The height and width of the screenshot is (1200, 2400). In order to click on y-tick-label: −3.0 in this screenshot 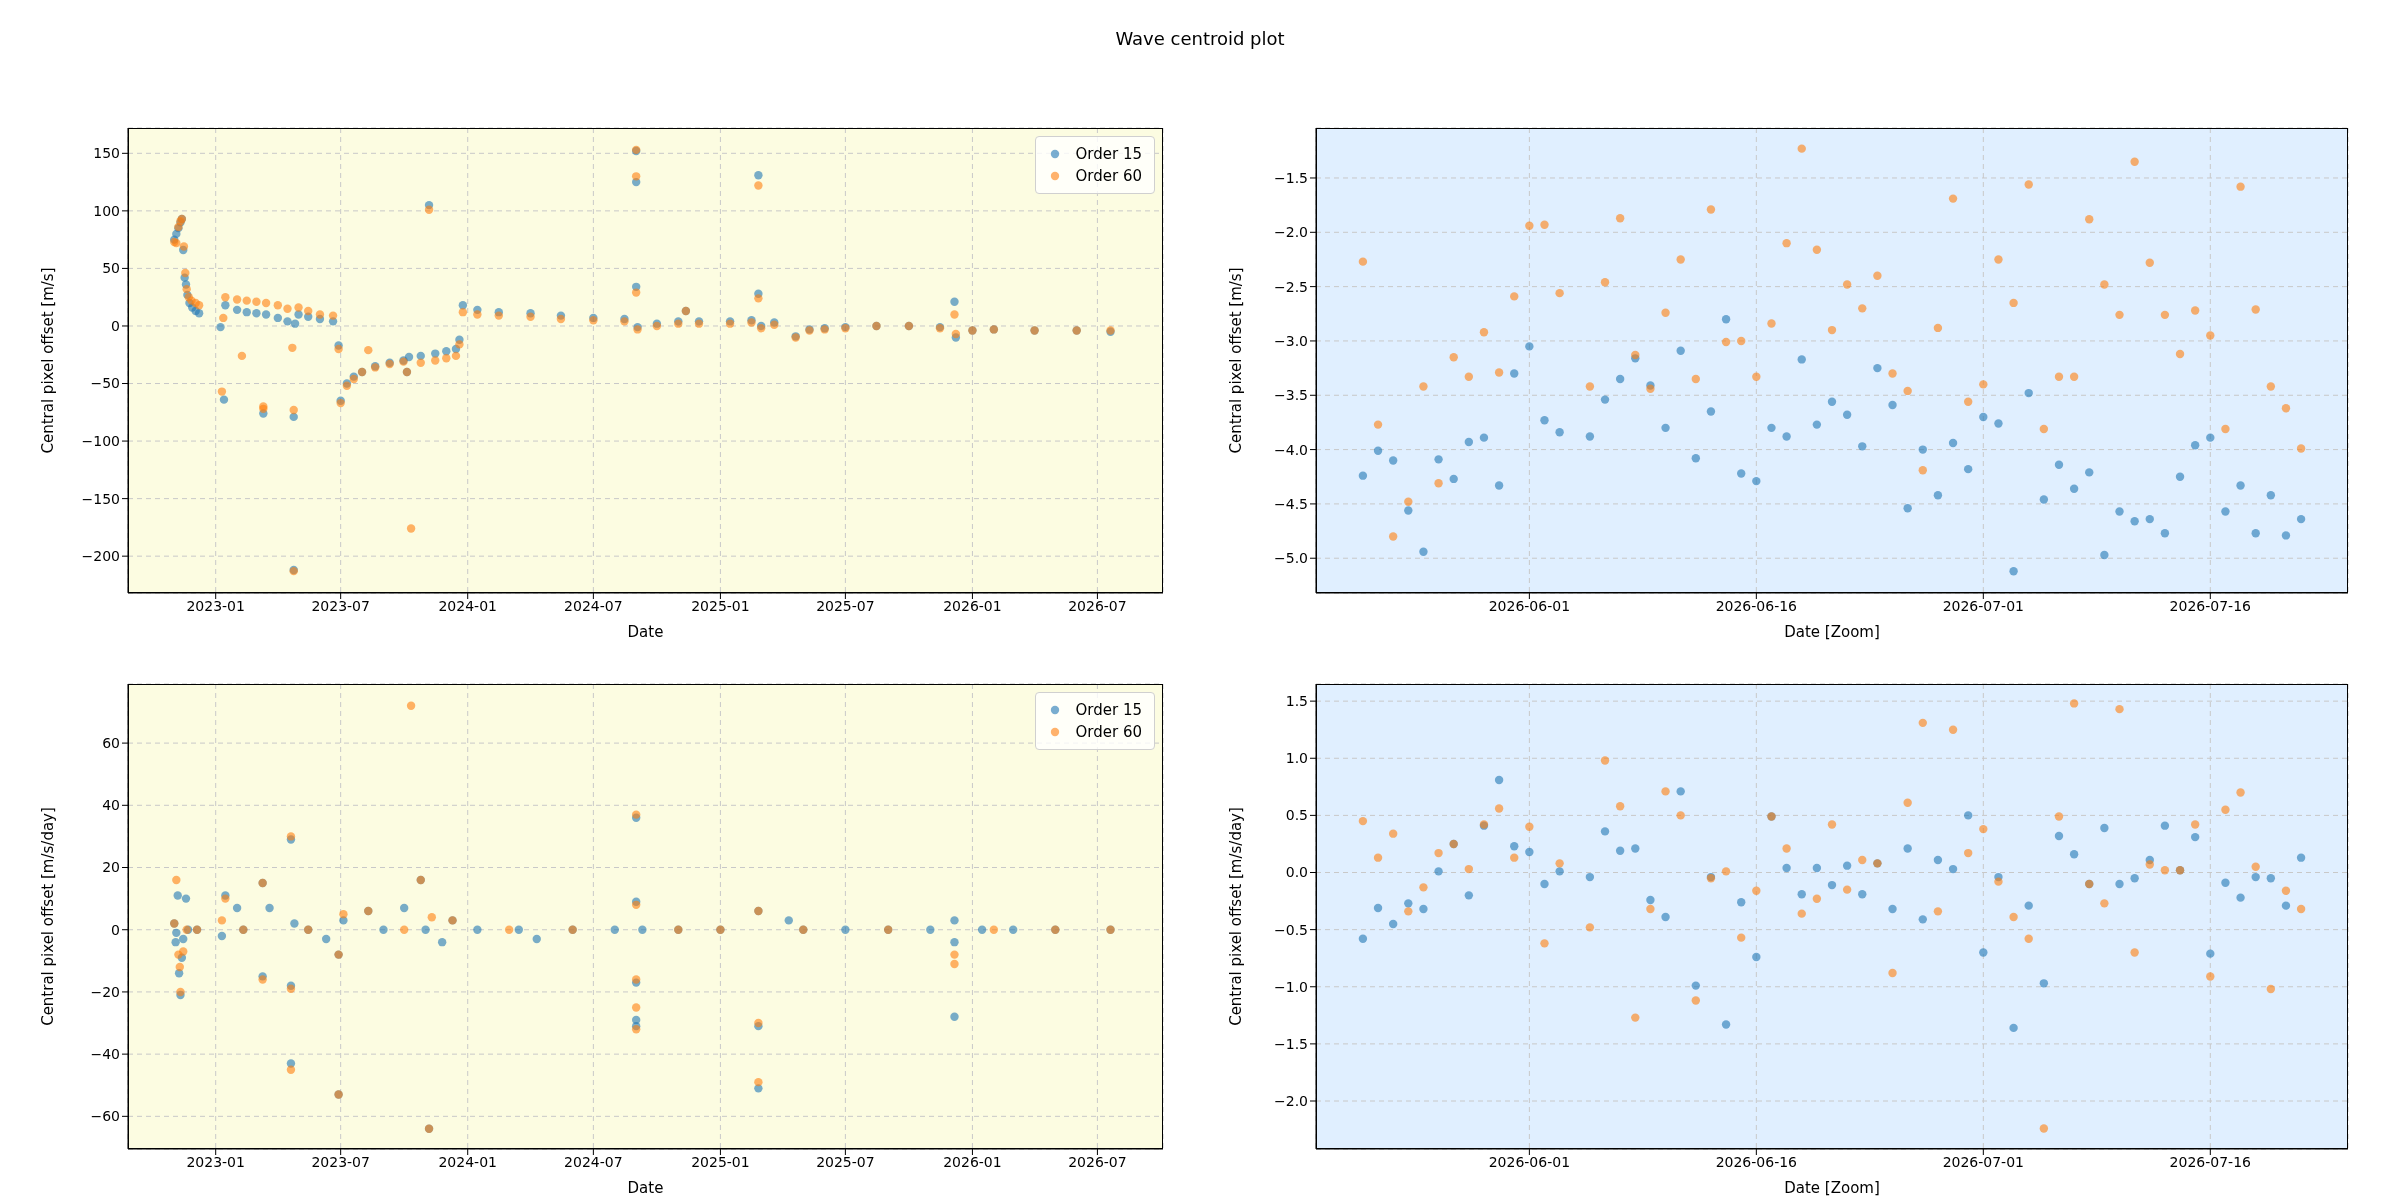, I will do `click(1291, 340)`.